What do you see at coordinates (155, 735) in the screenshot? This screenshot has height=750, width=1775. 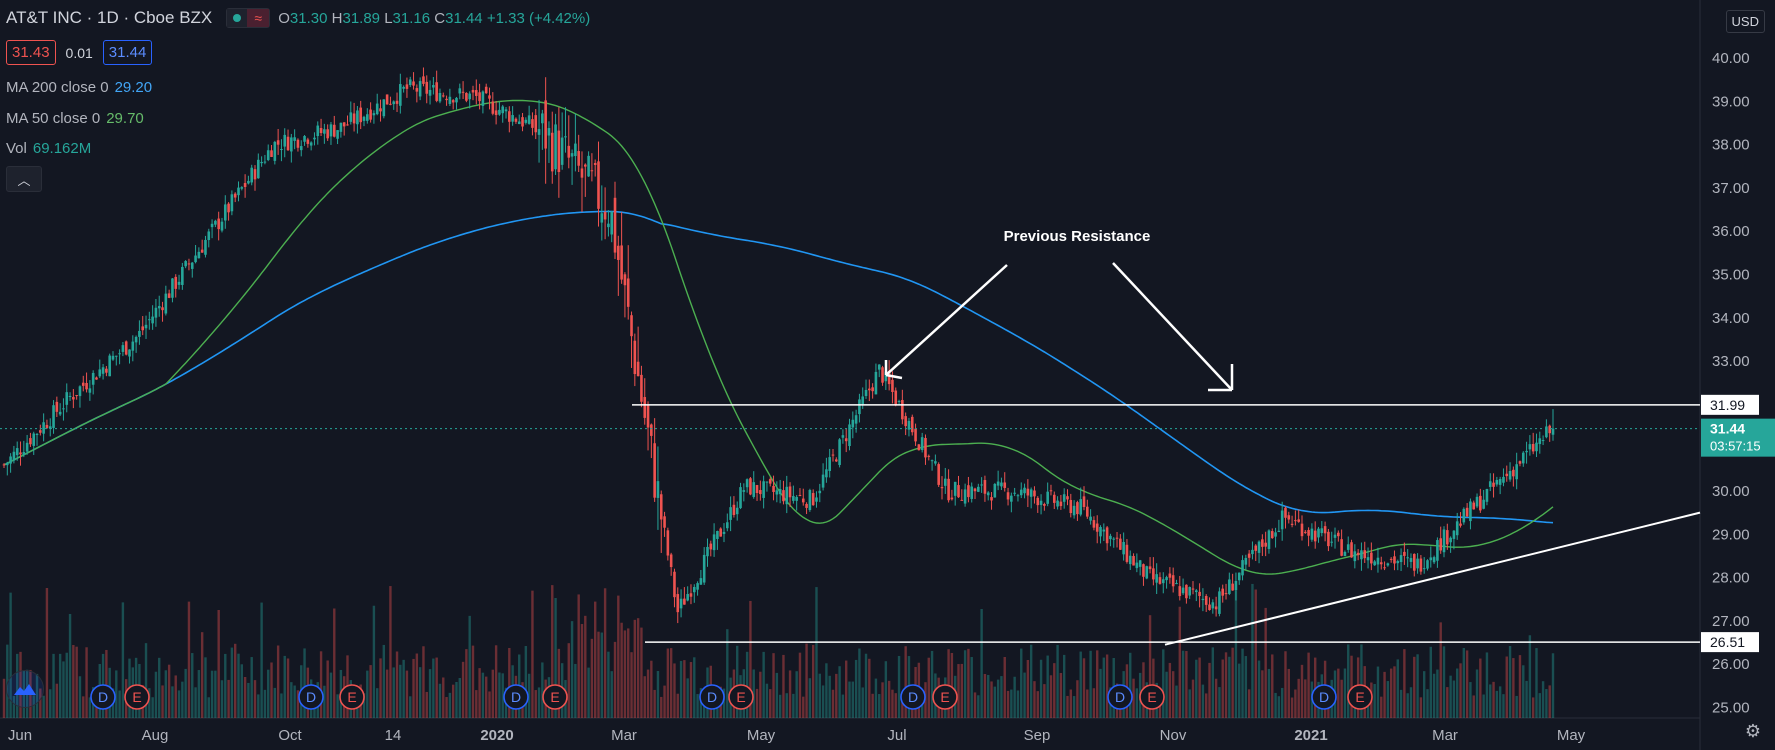 I see `x-tick-label: Aug` at bounding box center [155, 735].